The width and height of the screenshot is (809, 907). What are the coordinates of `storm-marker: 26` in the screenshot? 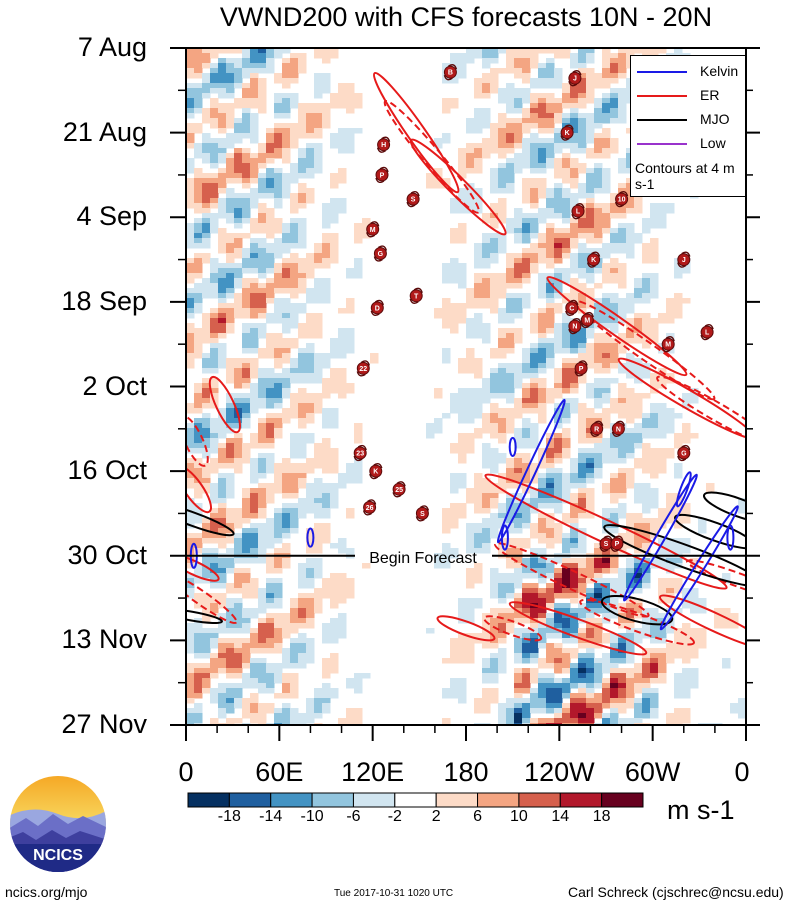 It's located at (369, 507).